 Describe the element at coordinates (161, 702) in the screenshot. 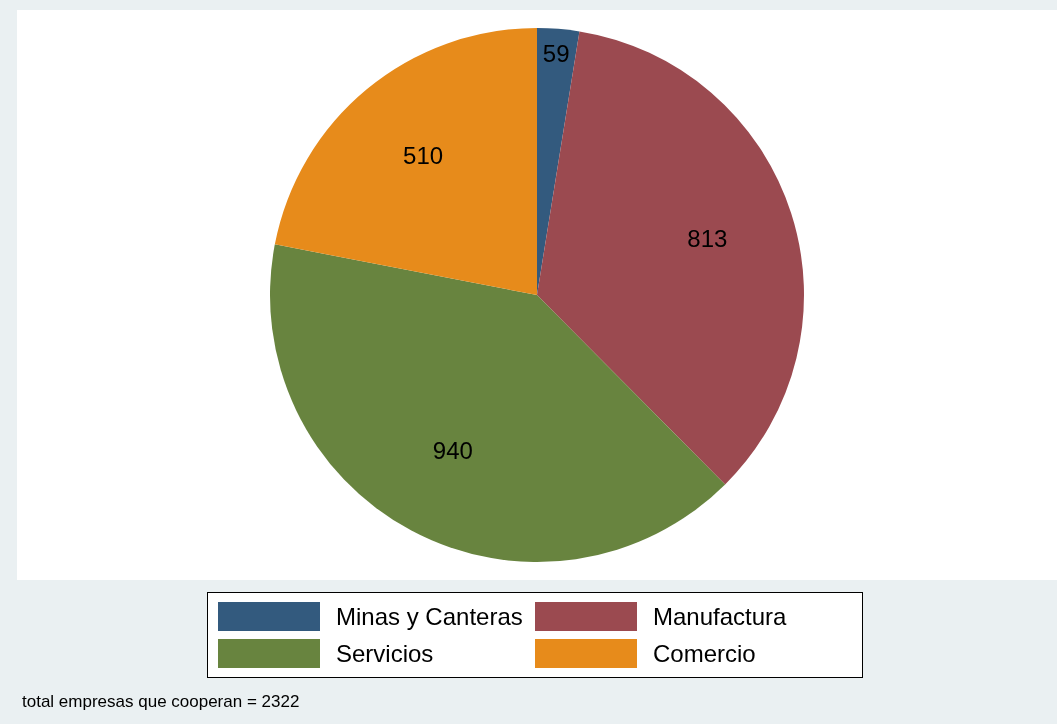

I see `text: total empresas que cooperan = 2322` at that location.